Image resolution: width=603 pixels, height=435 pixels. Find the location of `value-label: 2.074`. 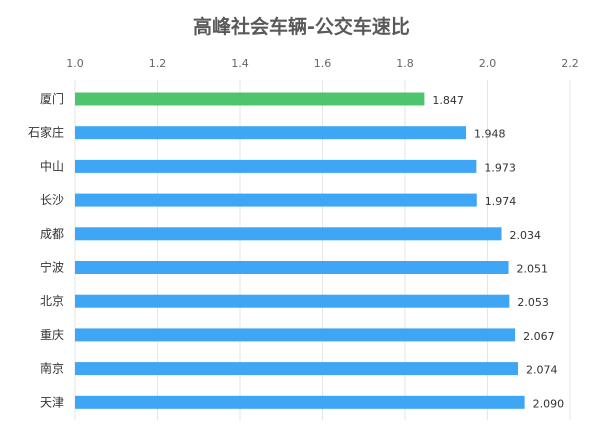

value-label: 2.074 is located at coordinates (542, 370).